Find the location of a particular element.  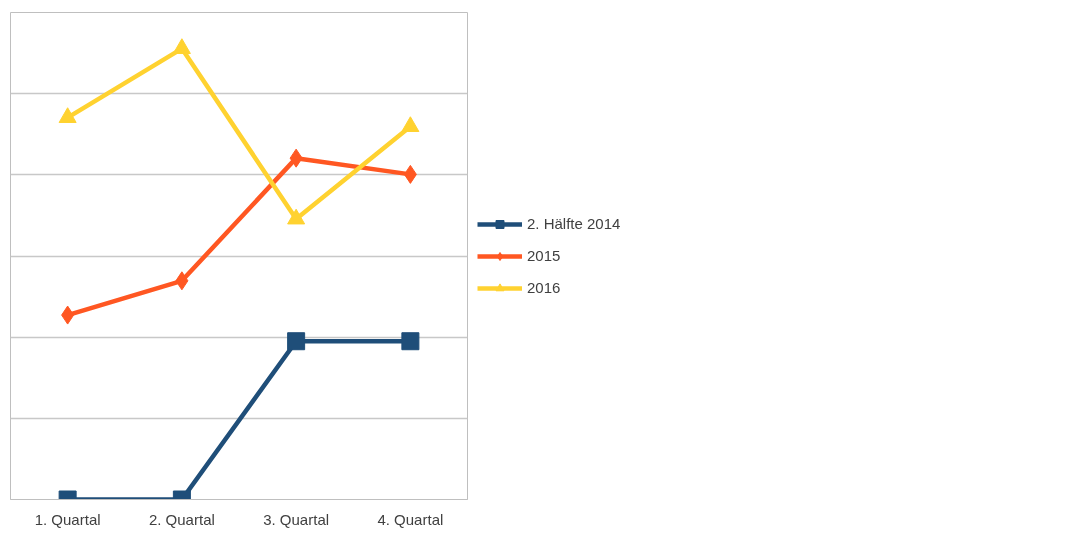

x-tick-label: 4. Quartal is located at coordinates (410, 519).